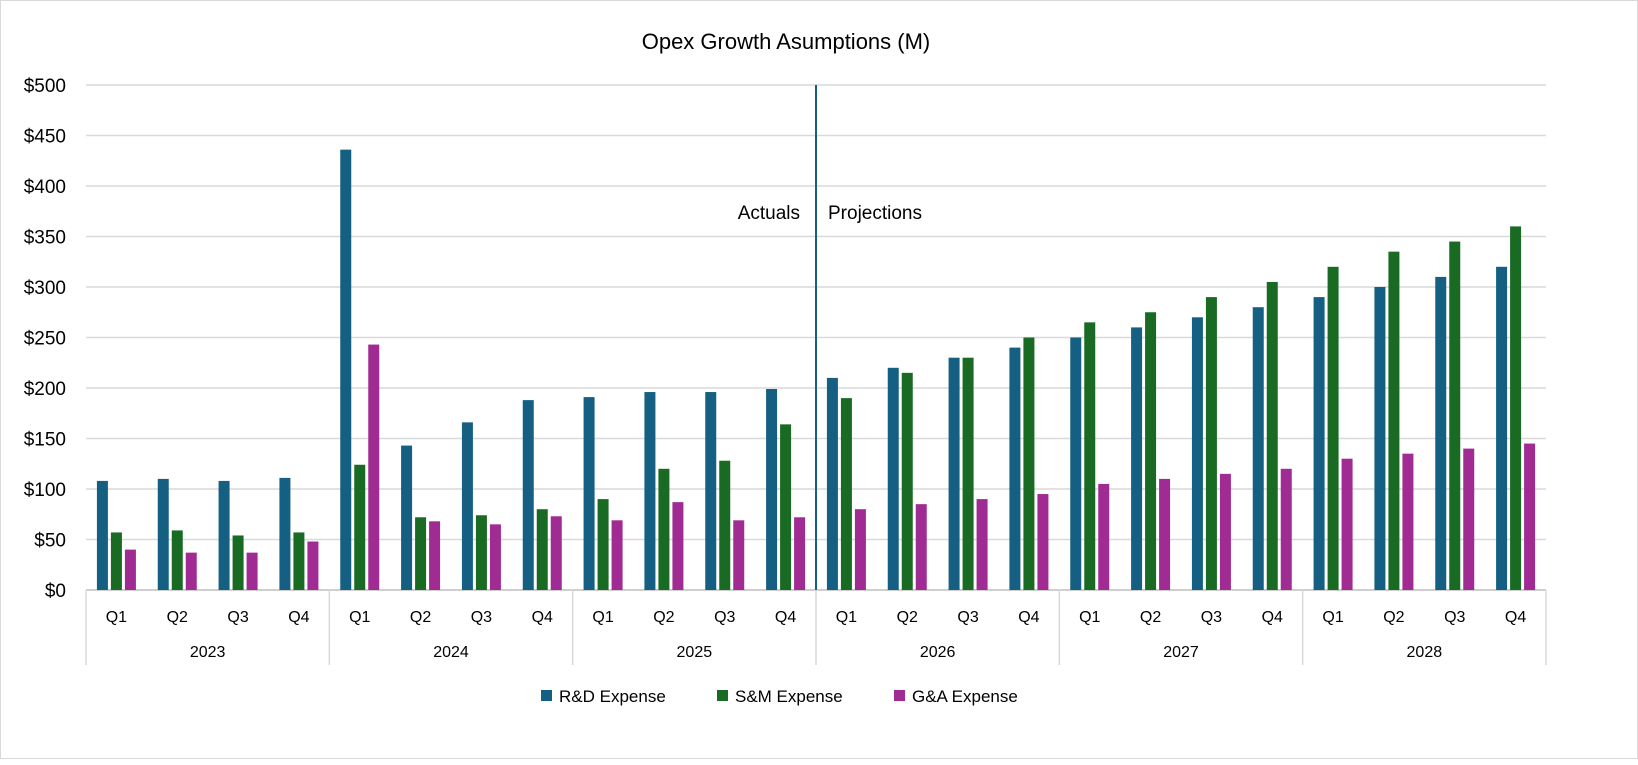 Image resolution: width=1638 pixels, height=765 pixels. I want to click on legend-label: S&M Expense, so click(789, 696).